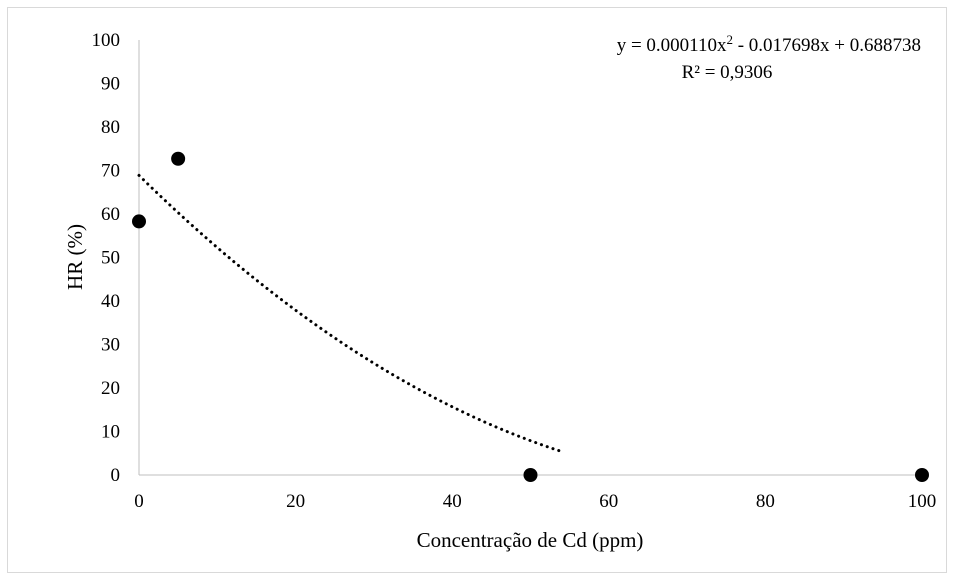 The height and width of the screenshot is (583, 957). Describe the element at coordinates (827, 45) in the screenshot. I see `trendline-equation-rest: - 0.017698x + 0.688738` at that location.